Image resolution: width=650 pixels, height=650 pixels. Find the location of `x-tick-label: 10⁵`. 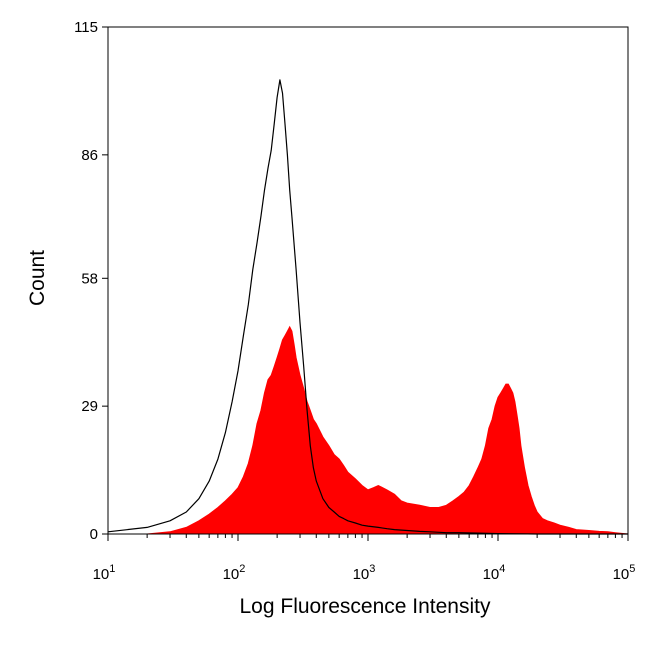

x-tick-label: 10⁵ is located at coordinates (624, 573).